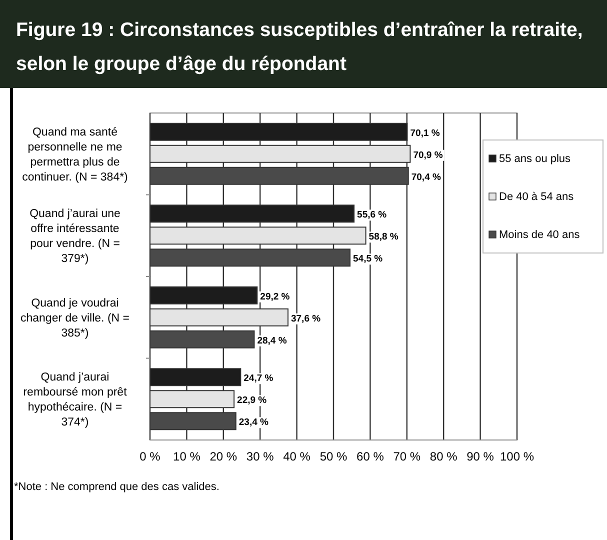  Describe the element at coordinates (334, 457) in the screenshot. I see `x-tick-label: 50 %` at that location.